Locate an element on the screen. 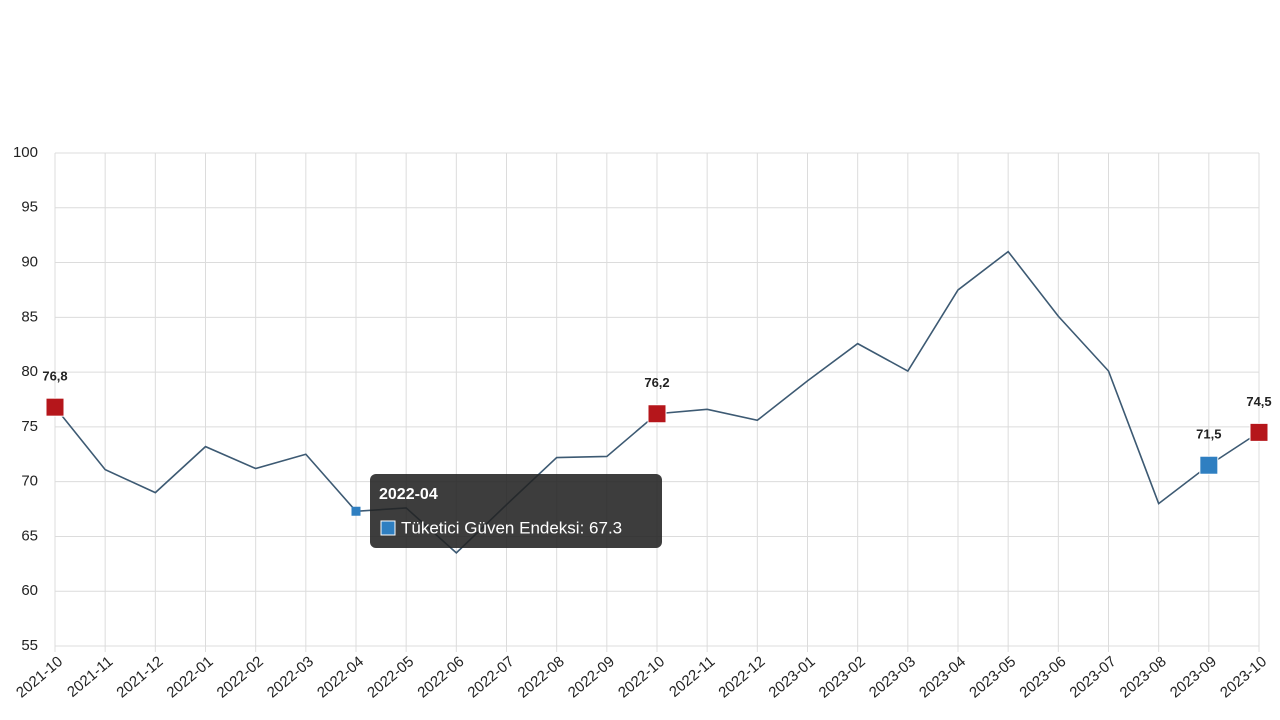 The image size is (1280, 720). x-tick-label: 2021-12 is located at coordinates (139, 677).